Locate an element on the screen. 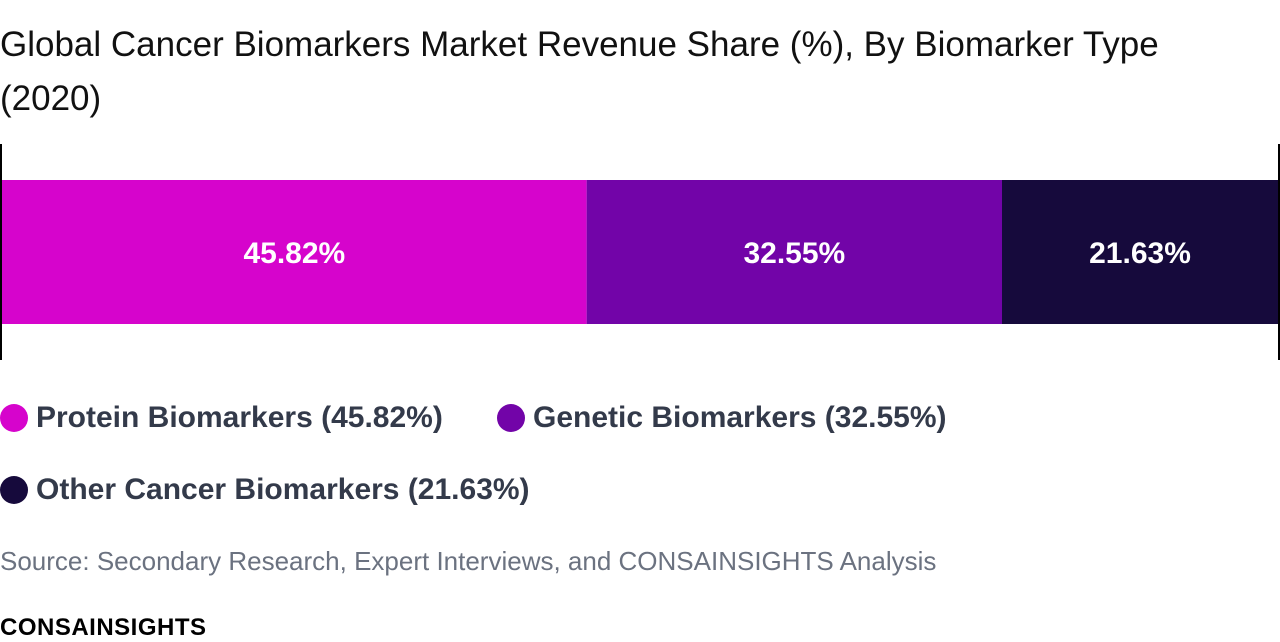  legend-item-other: Other Cancer Biomarkers (21.63%) is located at coordinates (265, 490).